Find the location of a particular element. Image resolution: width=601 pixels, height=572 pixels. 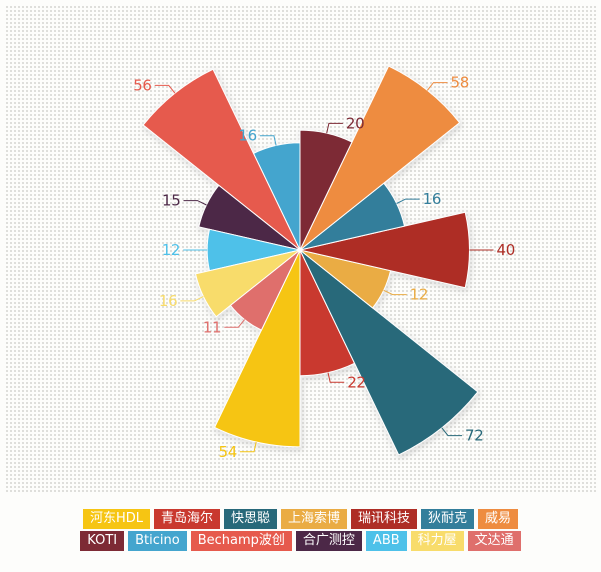

label-line-青岛海尔 is located at coordinates (336, 377).